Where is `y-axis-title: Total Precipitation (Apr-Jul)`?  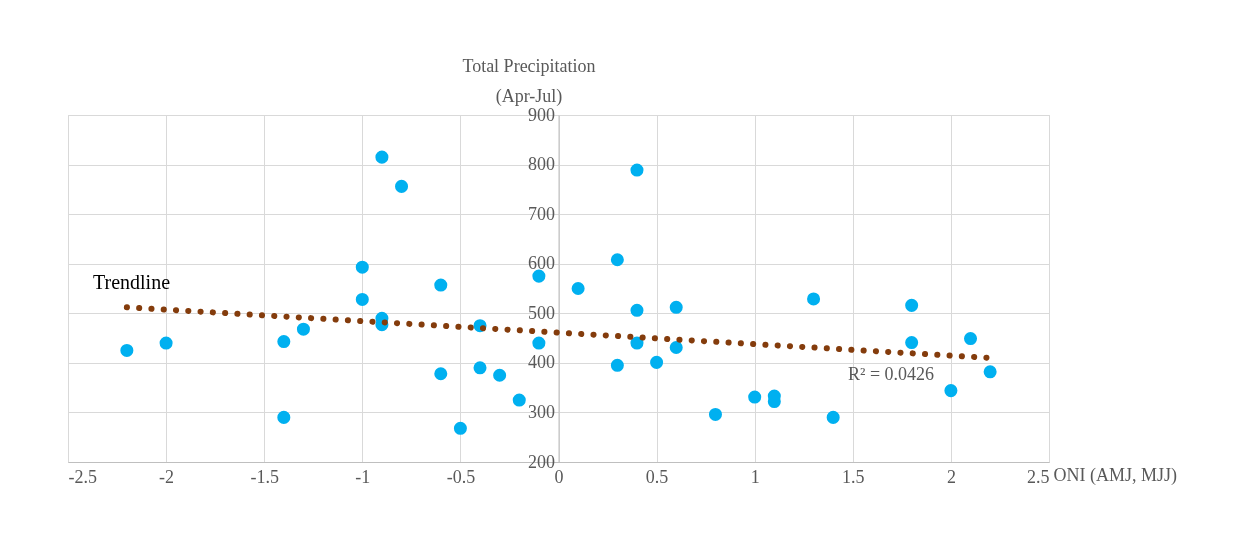 y-axis-title: Total Precipitation (Apr-Jul) is located at coordinates (529, 81).